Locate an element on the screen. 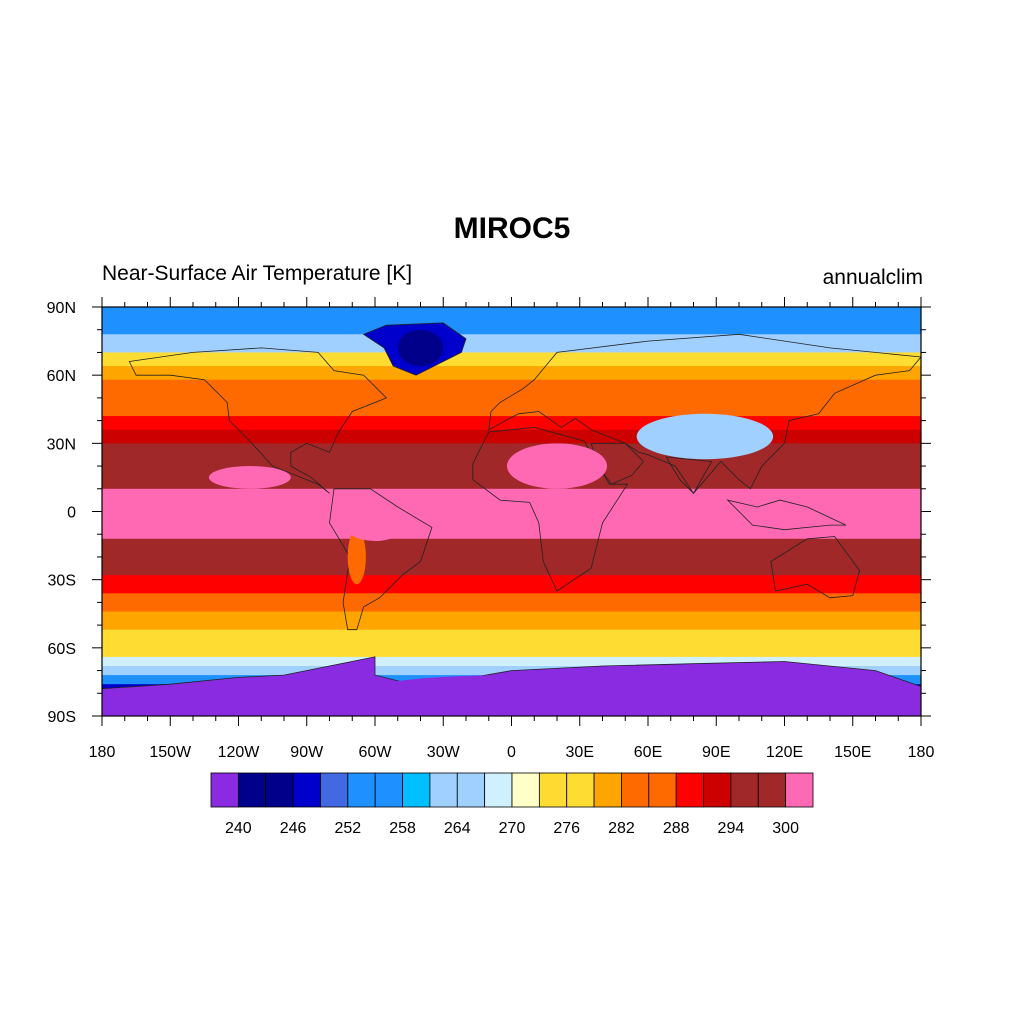 Image resolution: width=1024 pixels, height=1024 pixels. indonesia-outline is located at coordinates (786, 515).